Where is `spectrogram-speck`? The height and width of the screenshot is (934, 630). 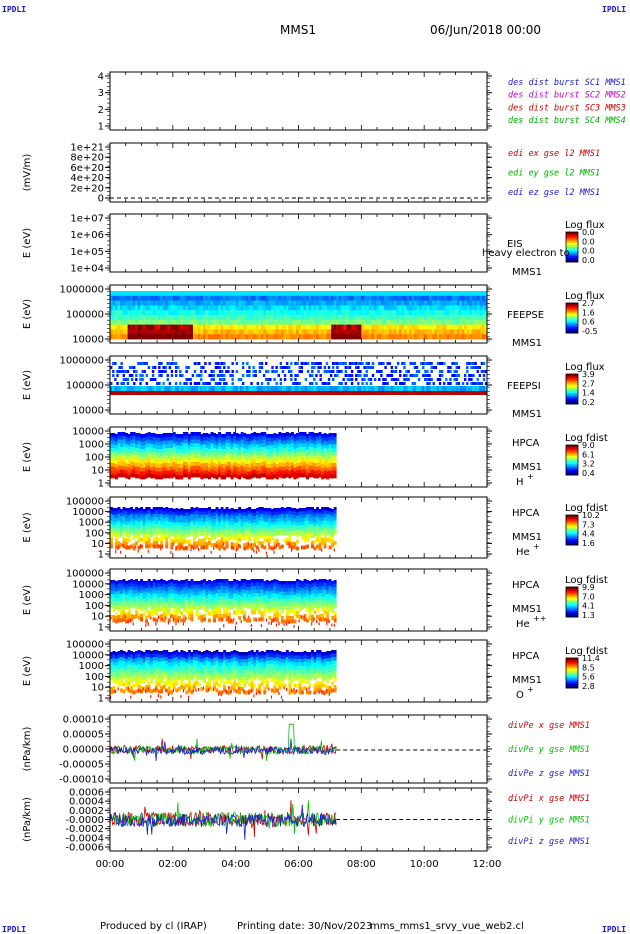
spectrogram-speck is located at coordinates (181, 546).